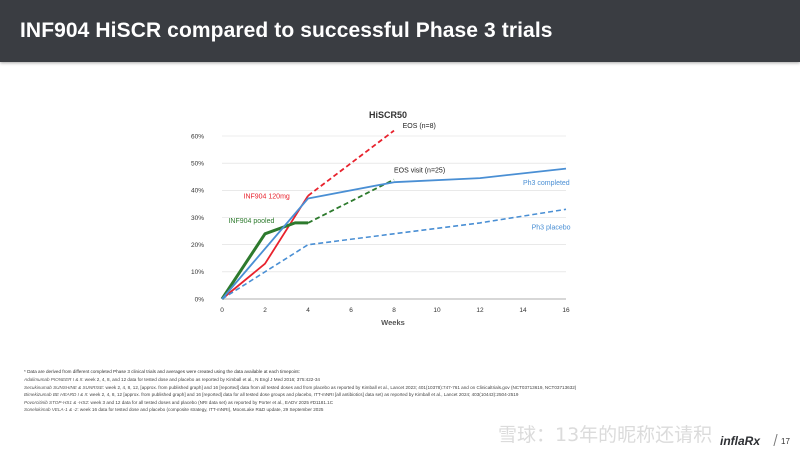 This screenshot has width=800, height=456. Describe the element at coordinates (393, 322) in the screenshot. I see `x-axis-label: Weeks` at that location.